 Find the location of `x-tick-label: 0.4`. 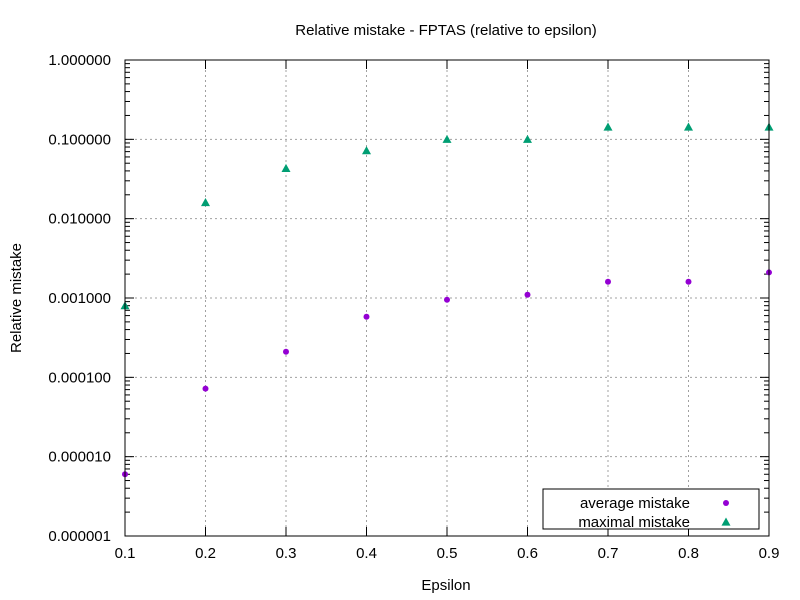

x-tick-label: 0.4 is located at coordinates (366, 553).